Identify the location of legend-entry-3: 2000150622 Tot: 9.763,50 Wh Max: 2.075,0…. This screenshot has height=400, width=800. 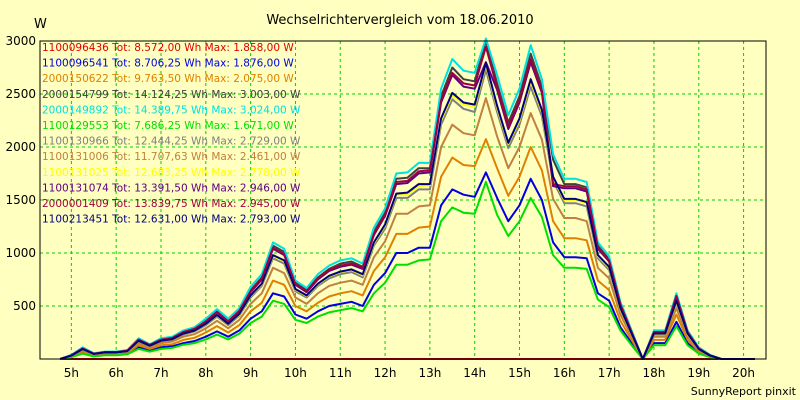
(168, 79).